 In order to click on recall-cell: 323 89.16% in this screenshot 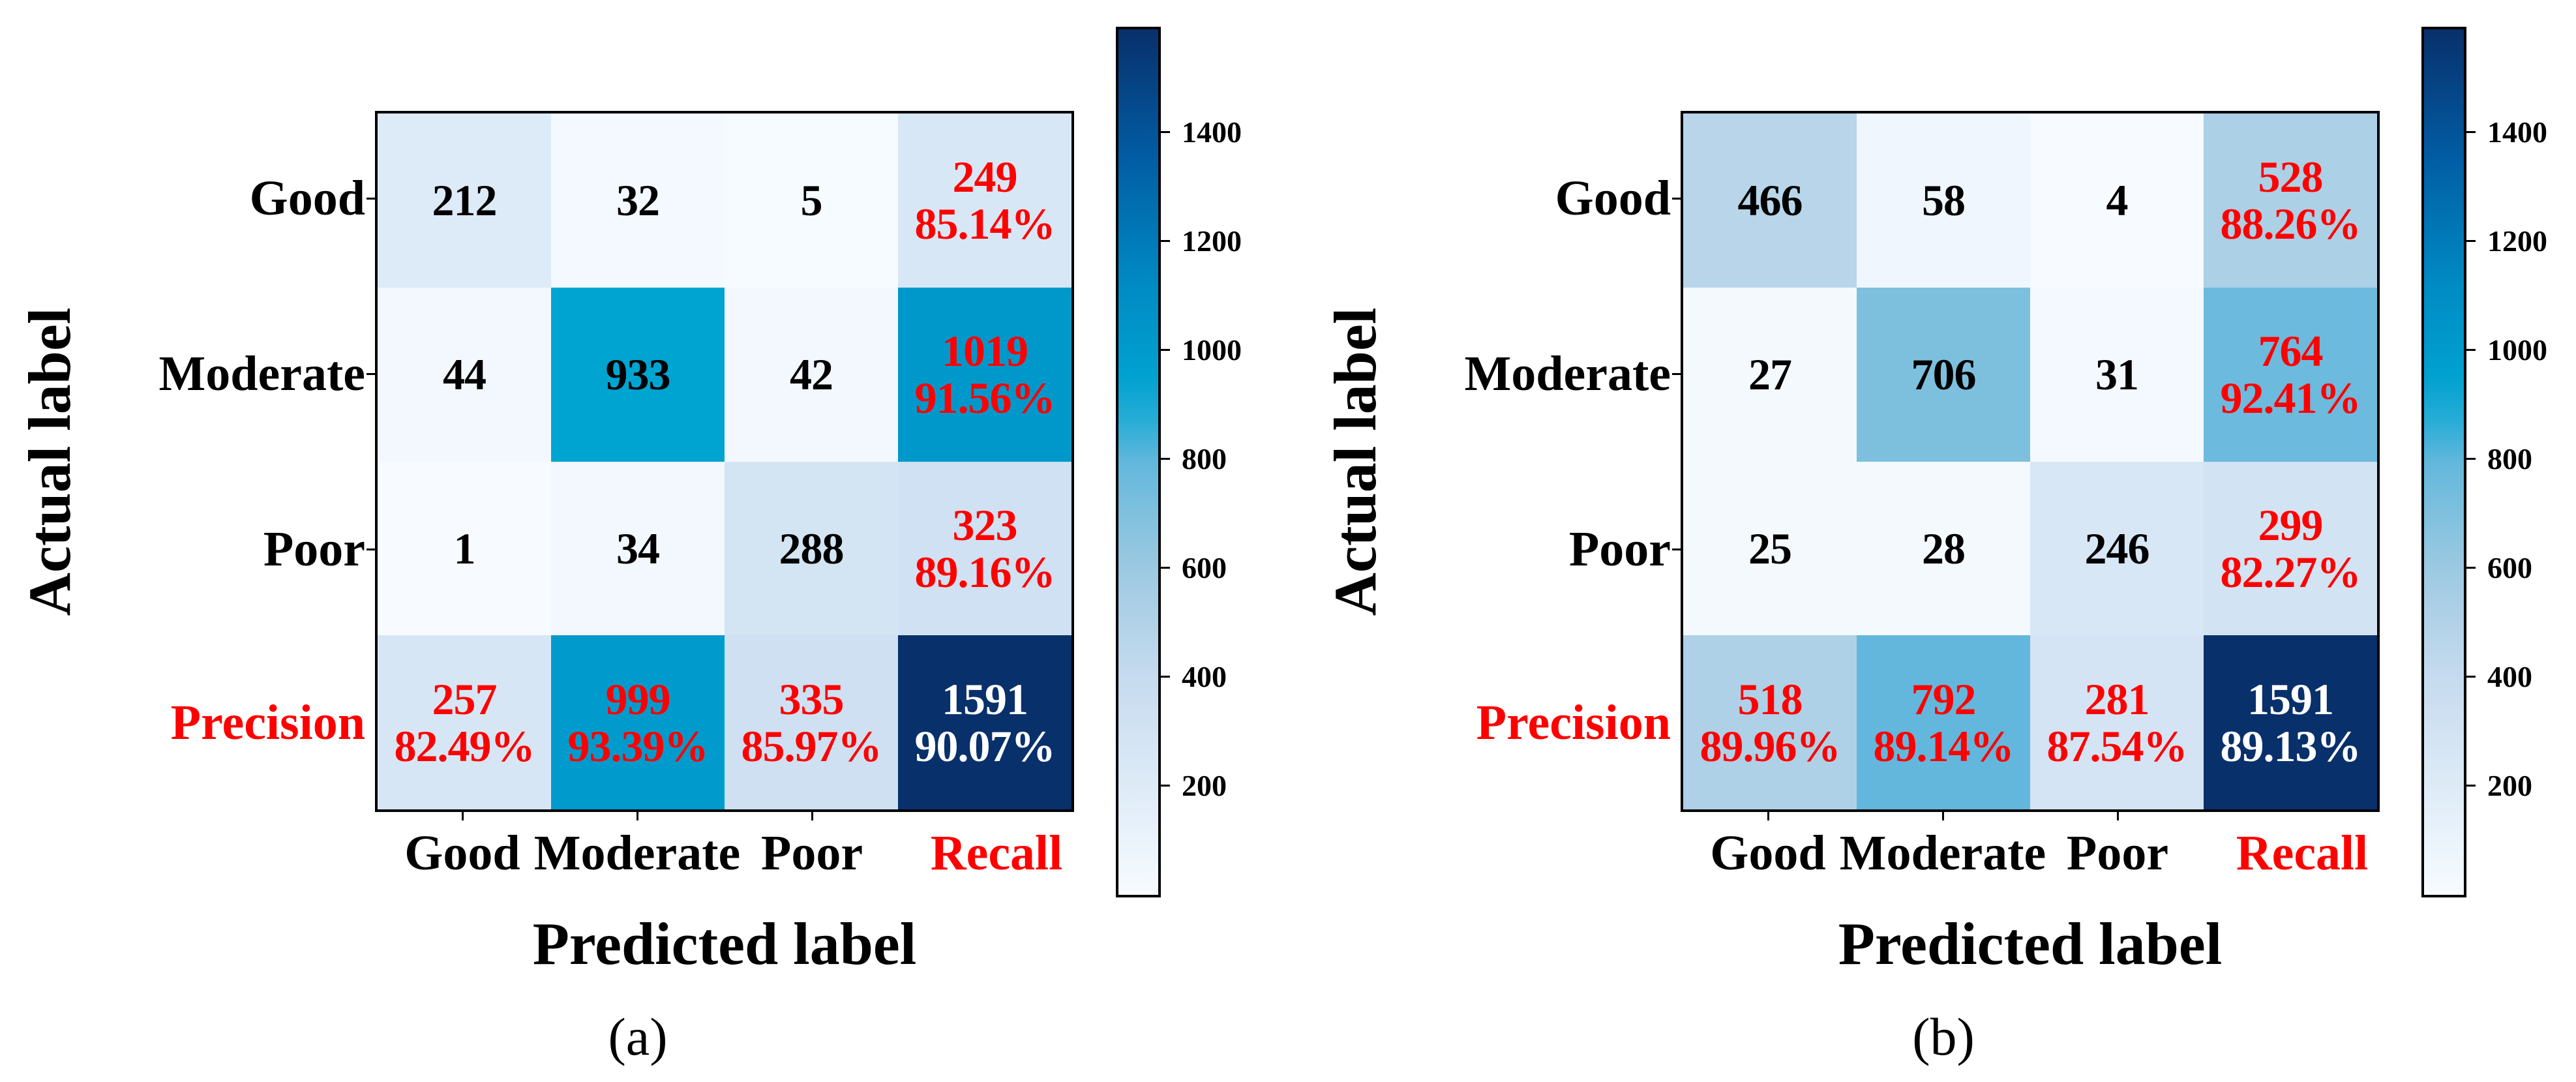, I will do `click(984, 548)`.